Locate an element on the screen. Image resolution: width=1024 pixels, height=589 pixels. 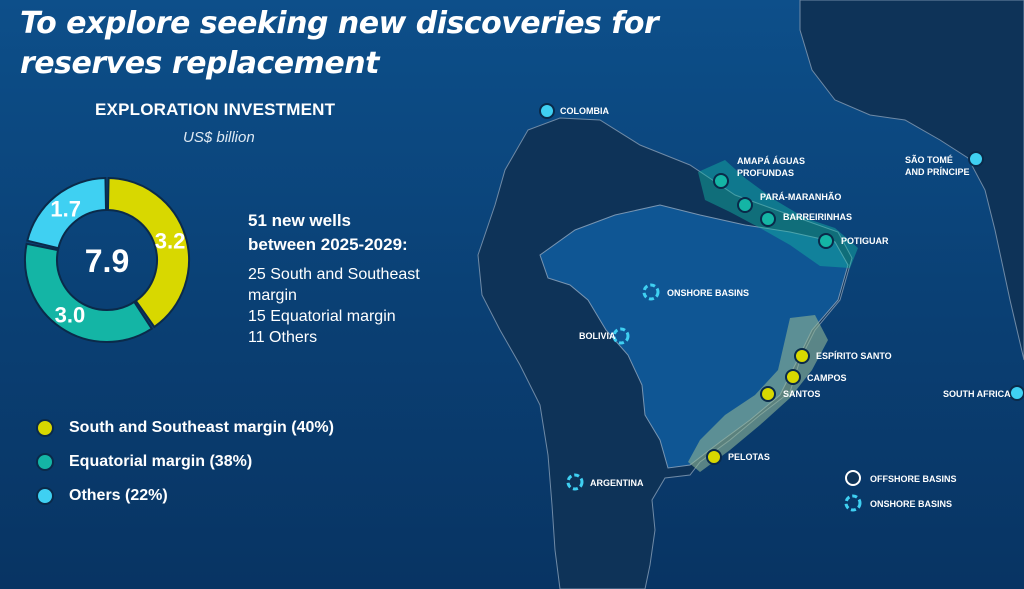
onshore-legend-label: ONSHORE BASINS is located at coordinates (911, 504).